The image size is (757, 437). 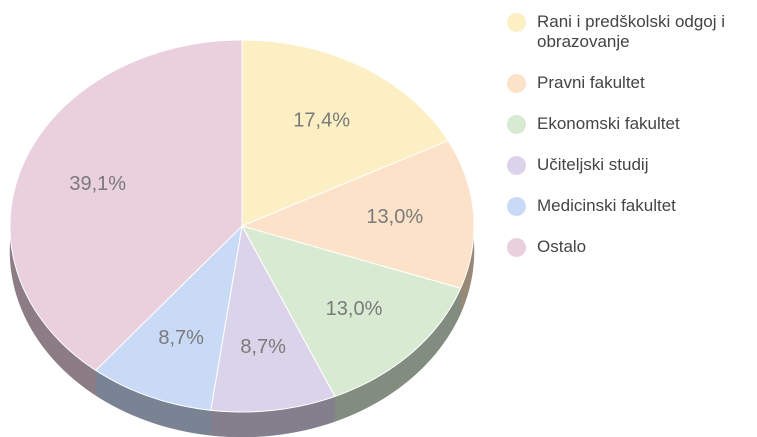 I want to click on legend-label: Rani i predškolski odgoj i obrazovanje, so click(x=631, y=31).